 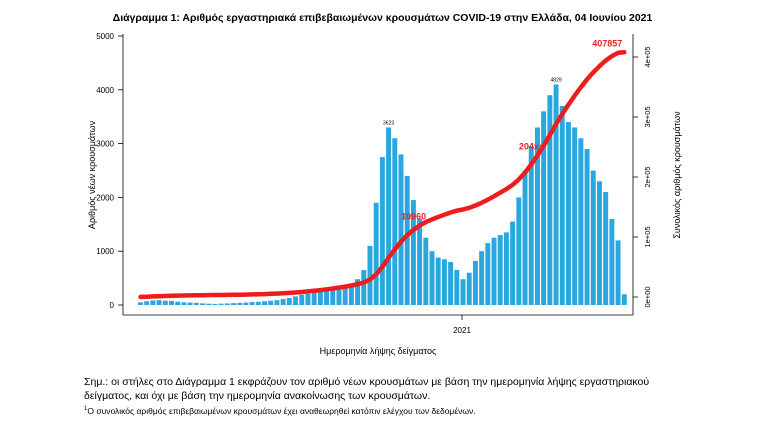 What do you see at coordinates (86, 409) in the screenshot?
I see `footnote-mark: 1` at bounding box center [86, 409].